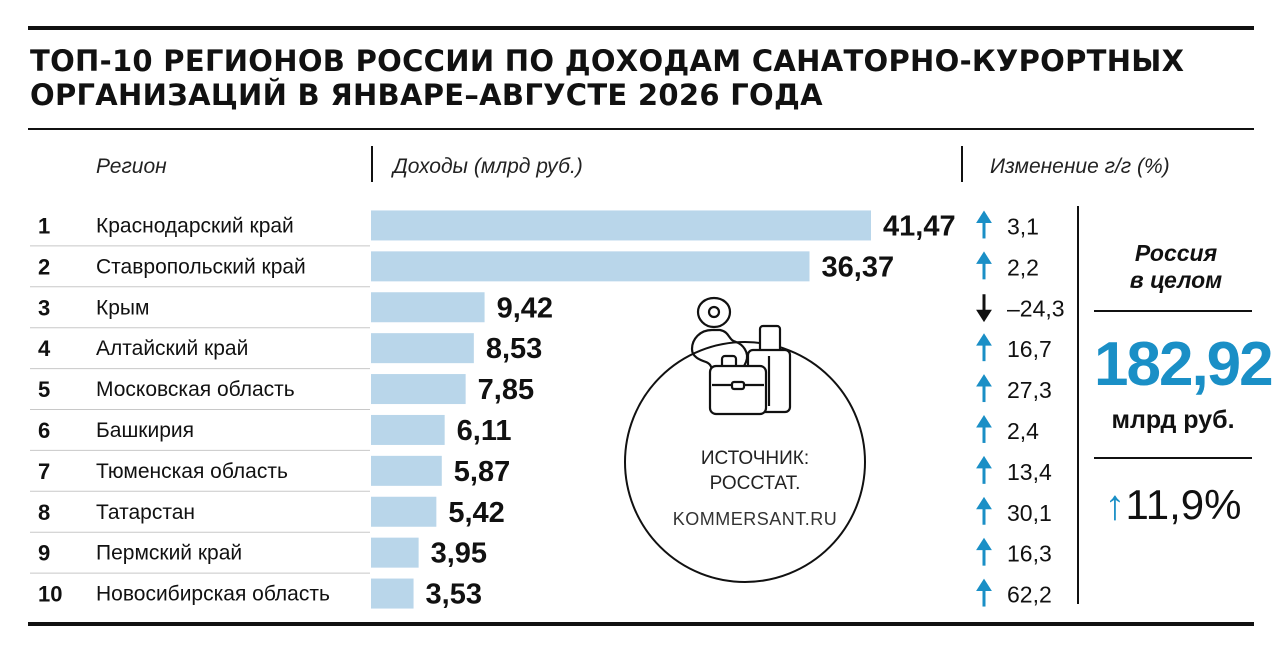 The height and width of the screenshot is (655, 1280). Describe the element at coordinates (1176, 280) in the screenshot. I see `total-title-line-2: в целом` at that location.